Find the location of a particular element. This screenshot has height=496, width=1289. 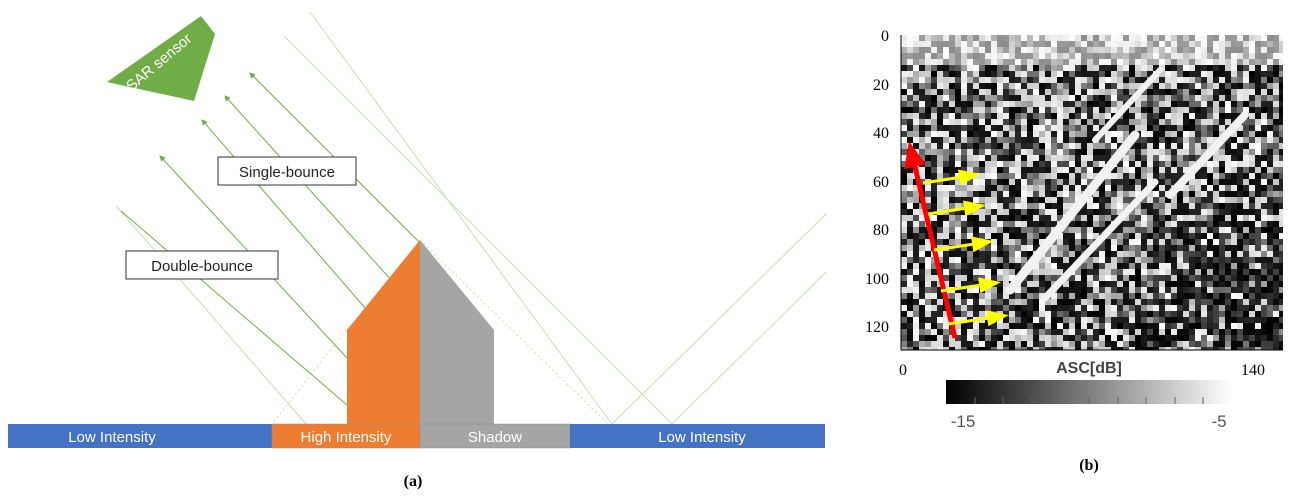

ground-label-high: High Intensity is located at coordinates (346, 437).